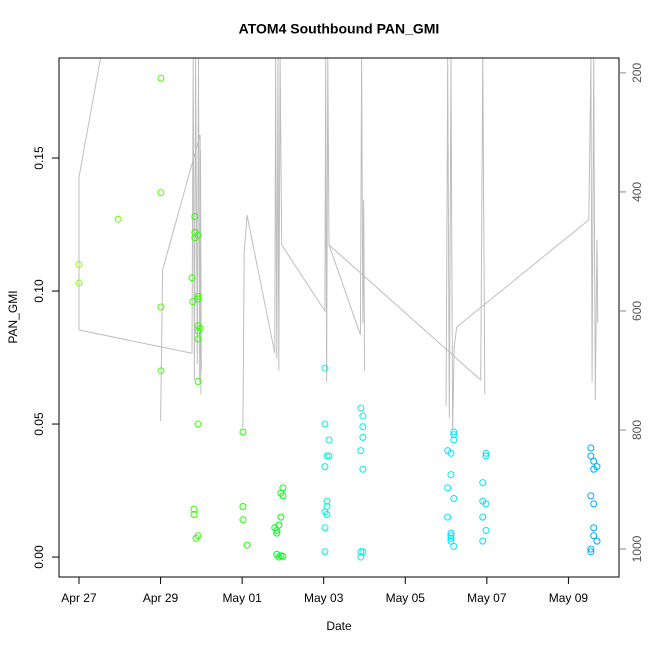 Image resolution: width=650 pixels, height=650 pixels. Describe the element at coordinates (161, 598) in the screenshot. I see `x-tick-label: Apr 29` at that location.